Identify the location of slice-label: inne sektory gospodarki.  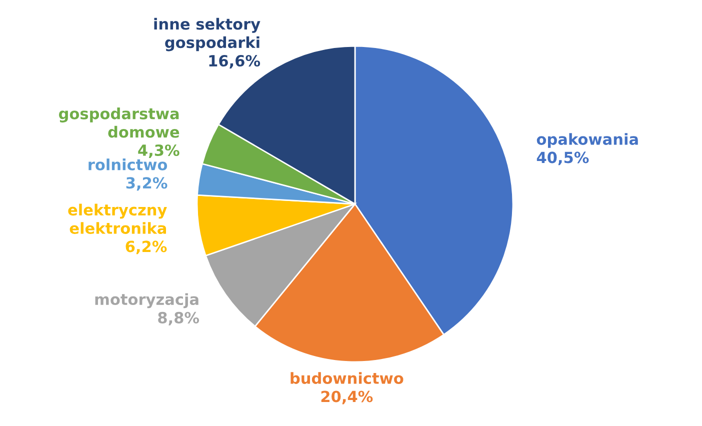
(207, 35).